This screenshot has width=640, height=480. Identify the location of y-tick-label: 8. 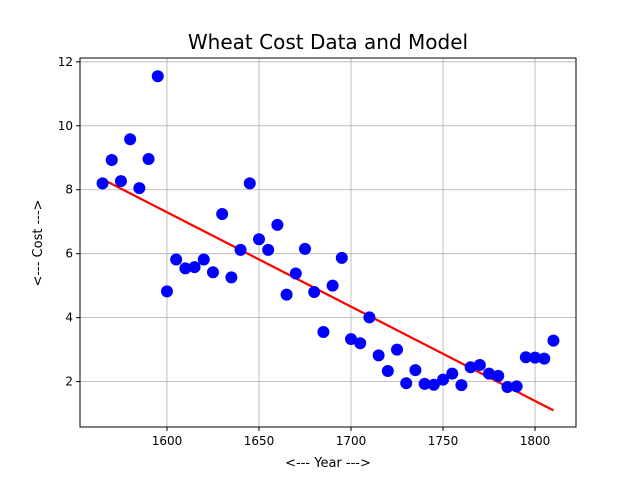
(69, 190).